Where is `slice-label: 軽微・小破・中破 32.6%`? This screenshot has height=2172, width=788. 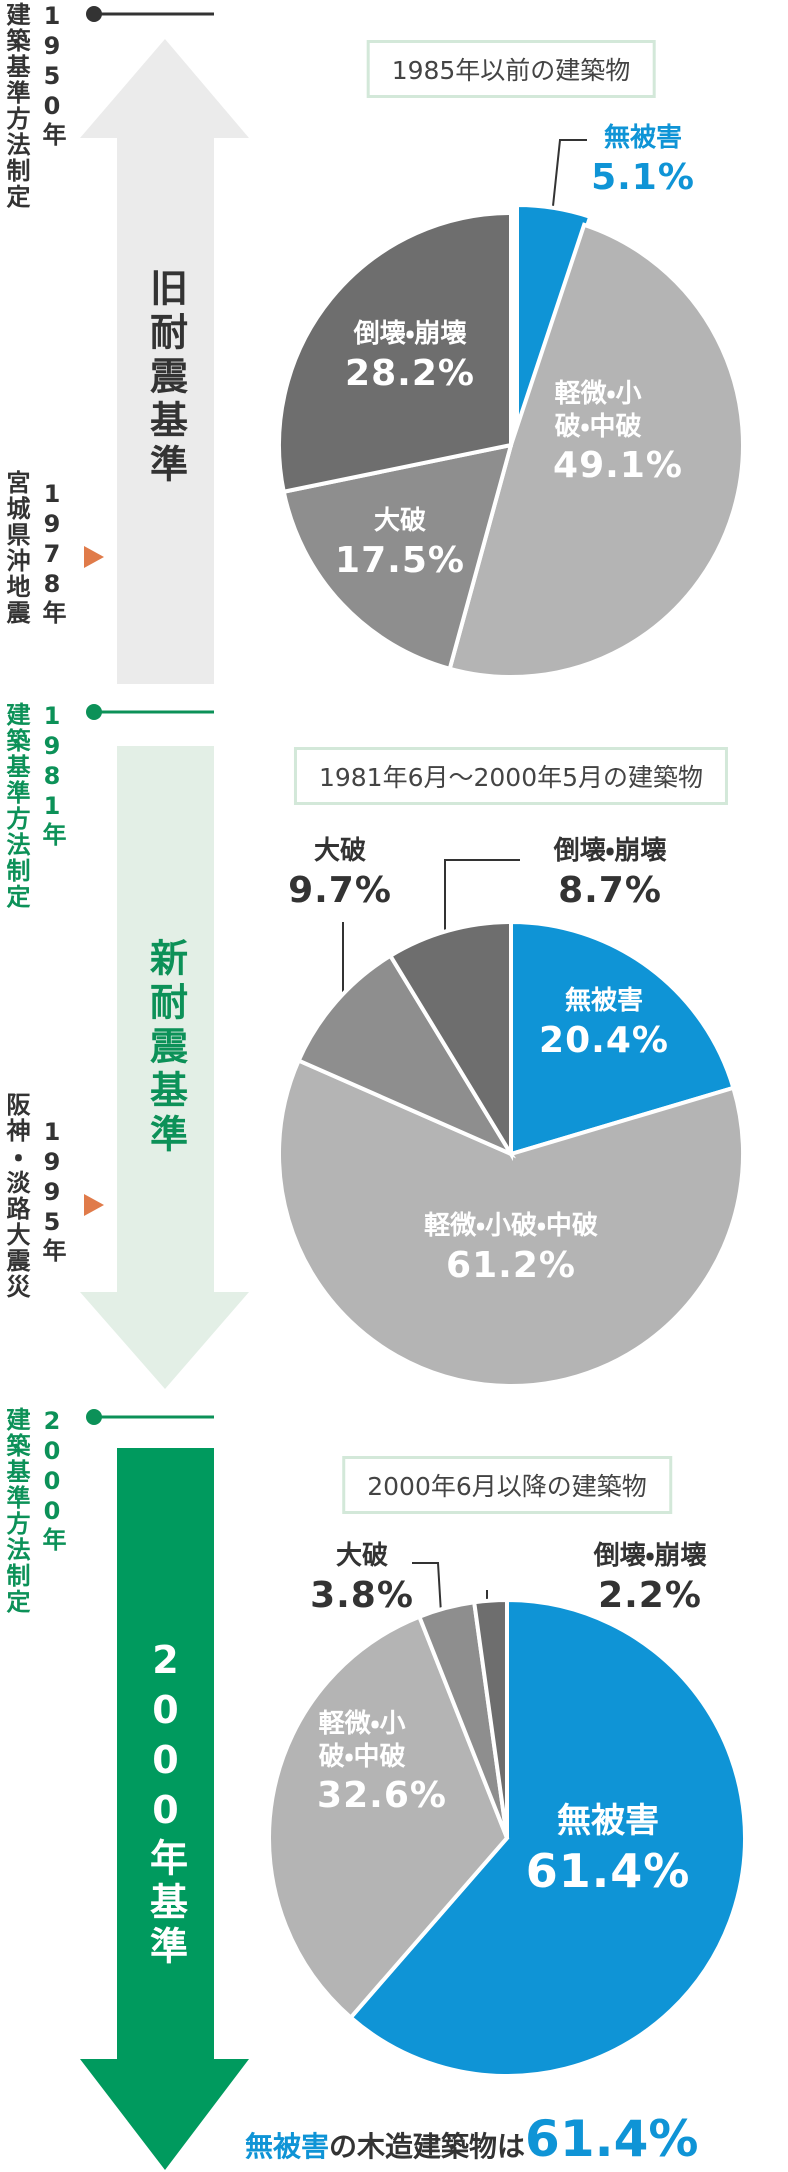 slice-label: 軽微・小破・中破 32.6% is located at coordinates (382, 1763).